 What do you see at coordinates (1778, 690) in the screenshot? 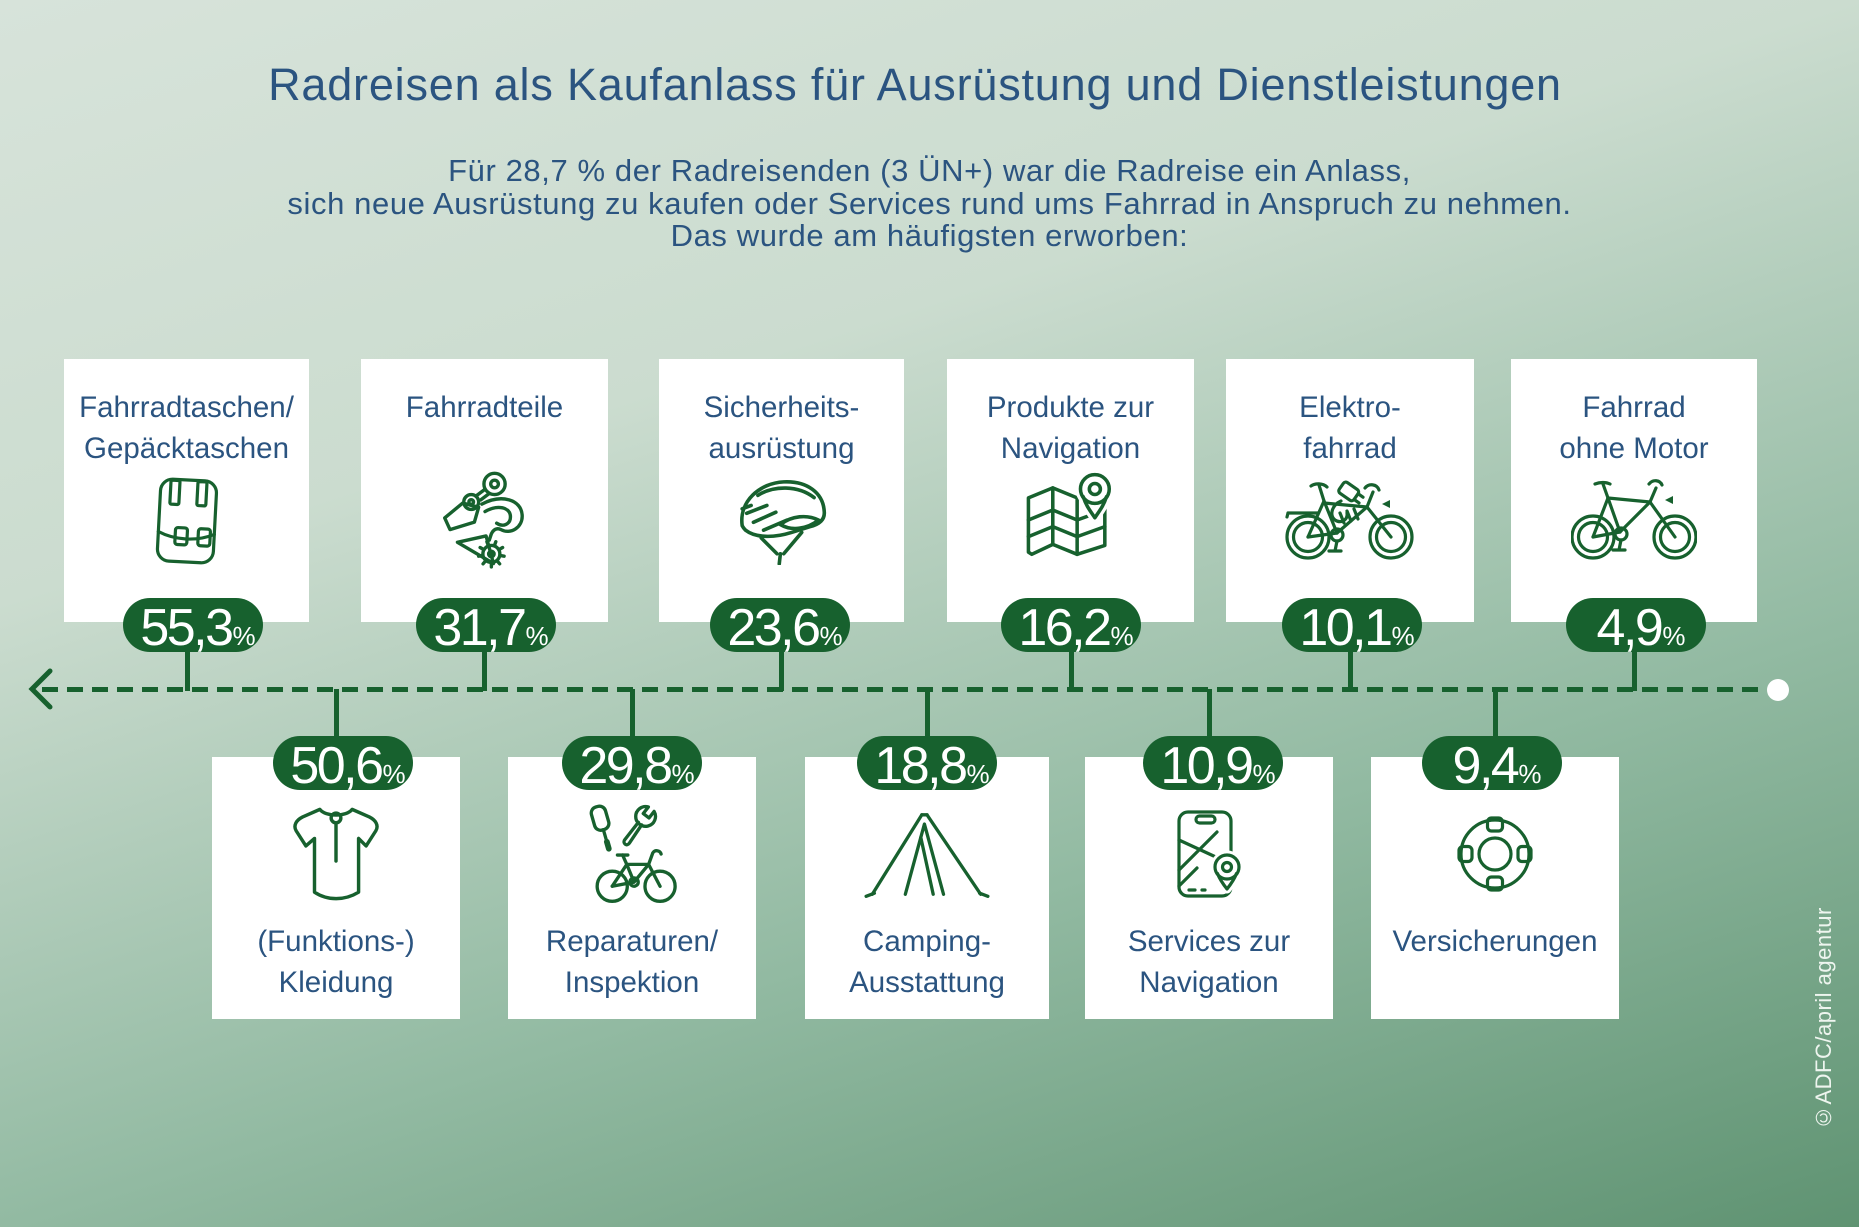
I see `timeline-end-dot` at bounding box center [1778, 690].